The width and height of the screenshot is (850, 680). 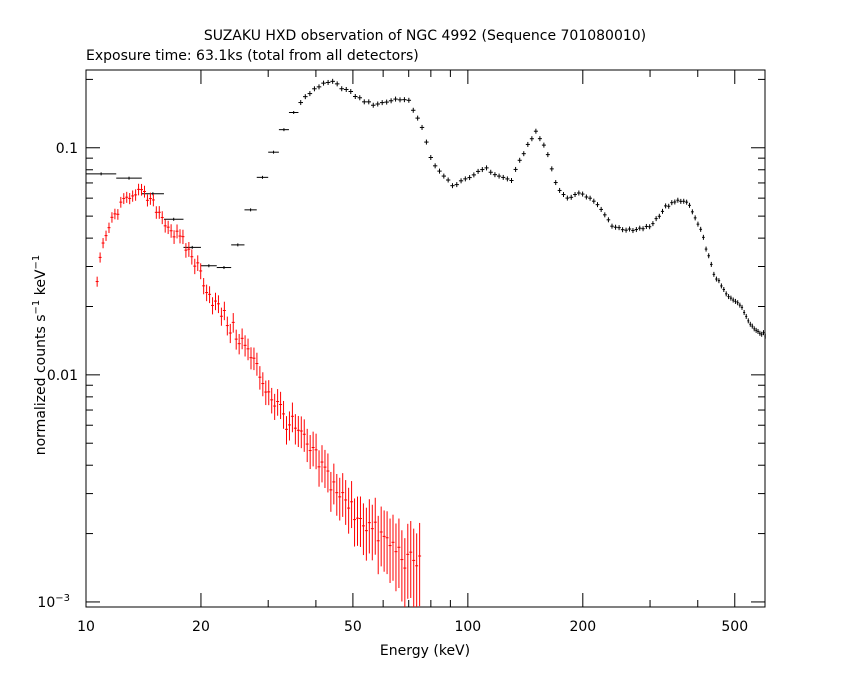 What do you see at coordinates (41, 284) in the screenshot?
I see `y-axis-label-mid: keV` at bounding box center [41, 284].